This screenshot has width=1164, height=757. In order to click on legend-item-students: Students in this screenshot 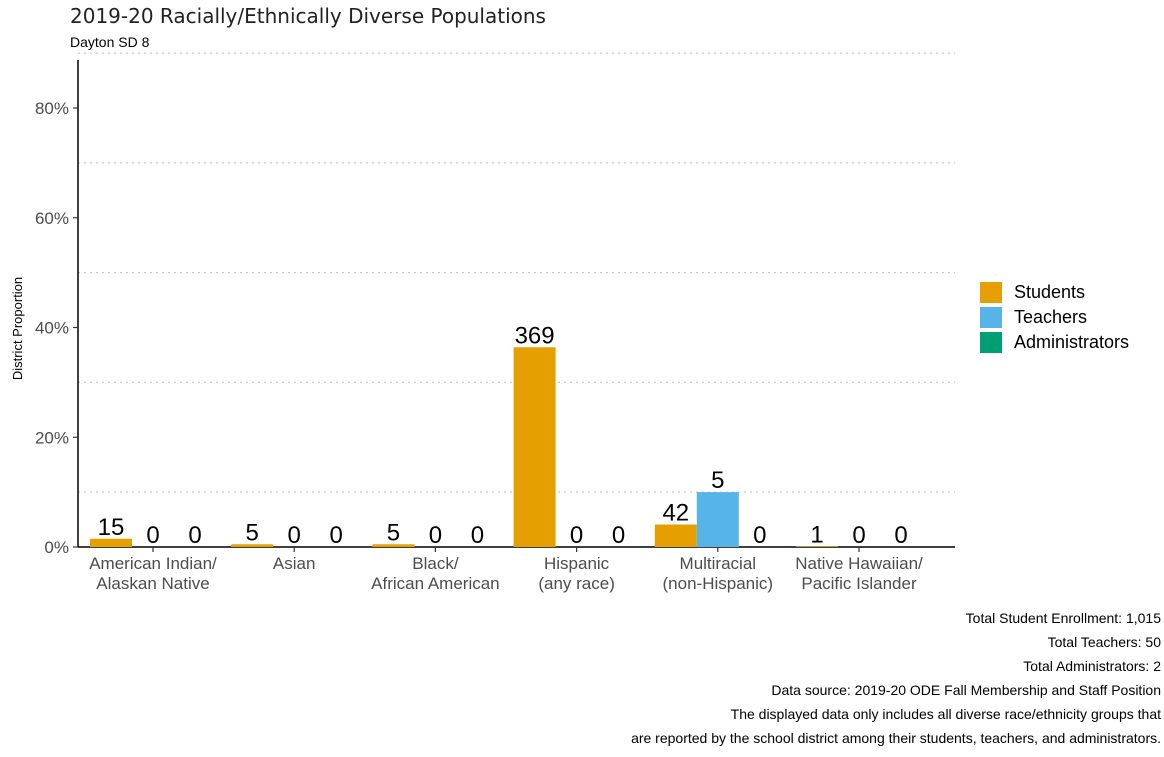, I will do `click(1054, 292)`.